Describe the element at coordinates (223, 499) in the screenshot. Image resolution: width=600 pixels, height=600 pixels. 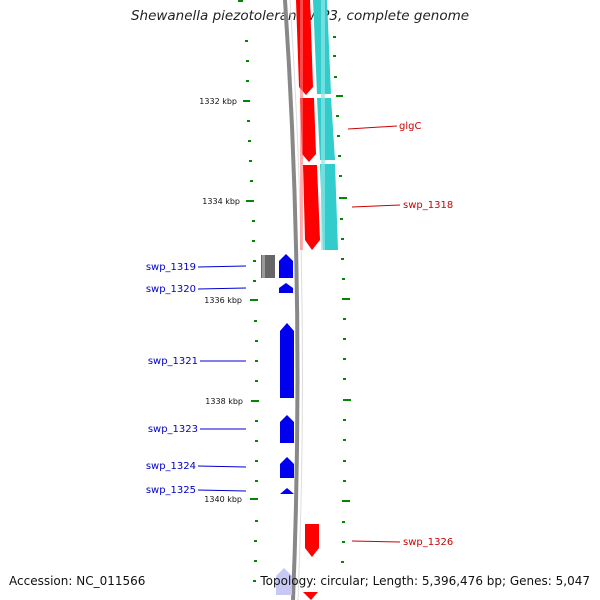
I see `scale-label-1340: 1340 kbp` at that location.